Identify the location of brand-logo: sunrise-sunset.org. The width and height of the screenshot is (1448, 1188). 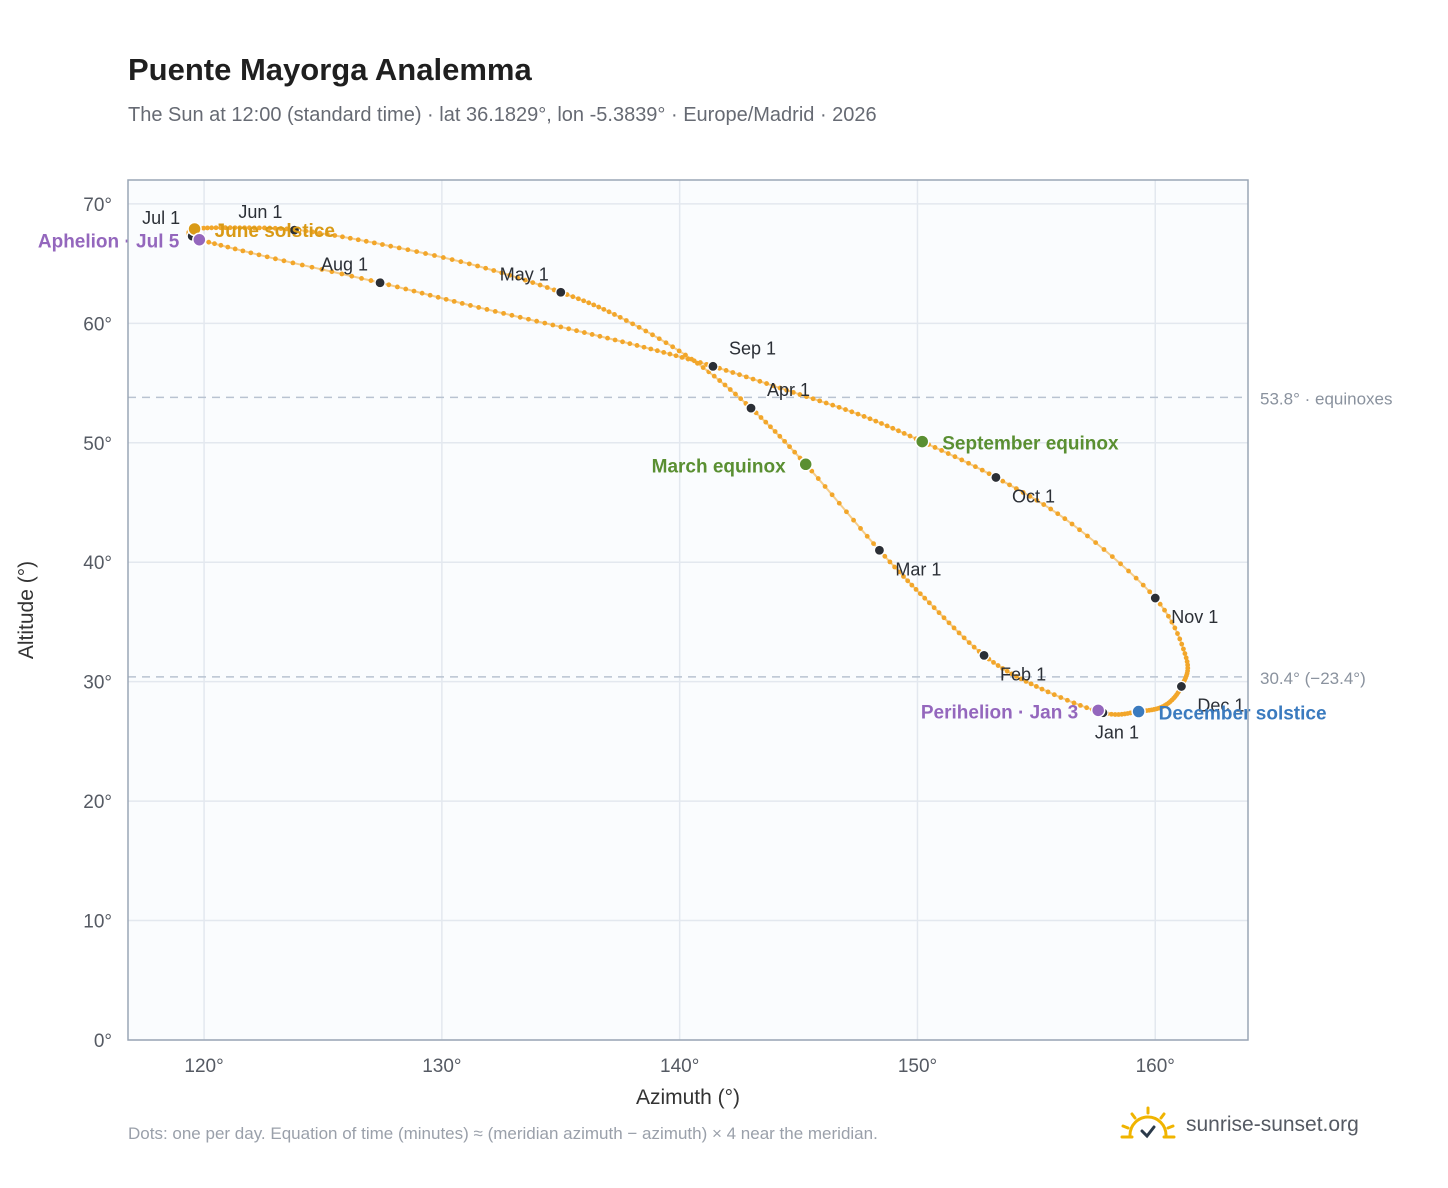
(1238, 1125).